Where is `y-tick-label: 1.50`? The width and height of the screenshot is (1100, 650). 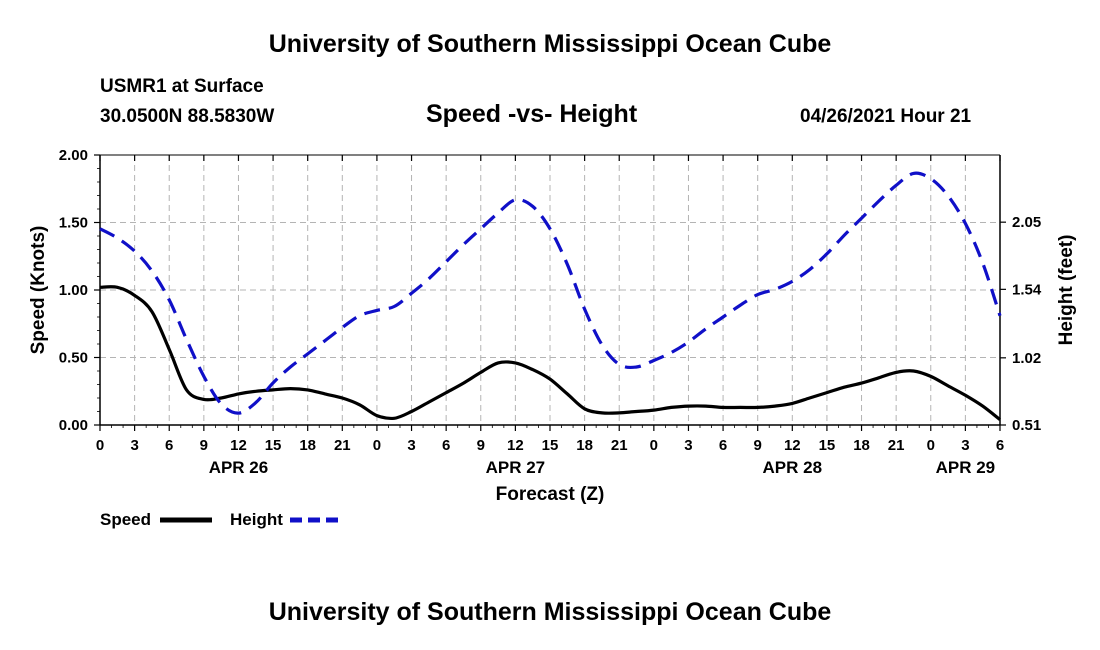
y-tick-label: 1.50 is located at coordinates (73, 223).